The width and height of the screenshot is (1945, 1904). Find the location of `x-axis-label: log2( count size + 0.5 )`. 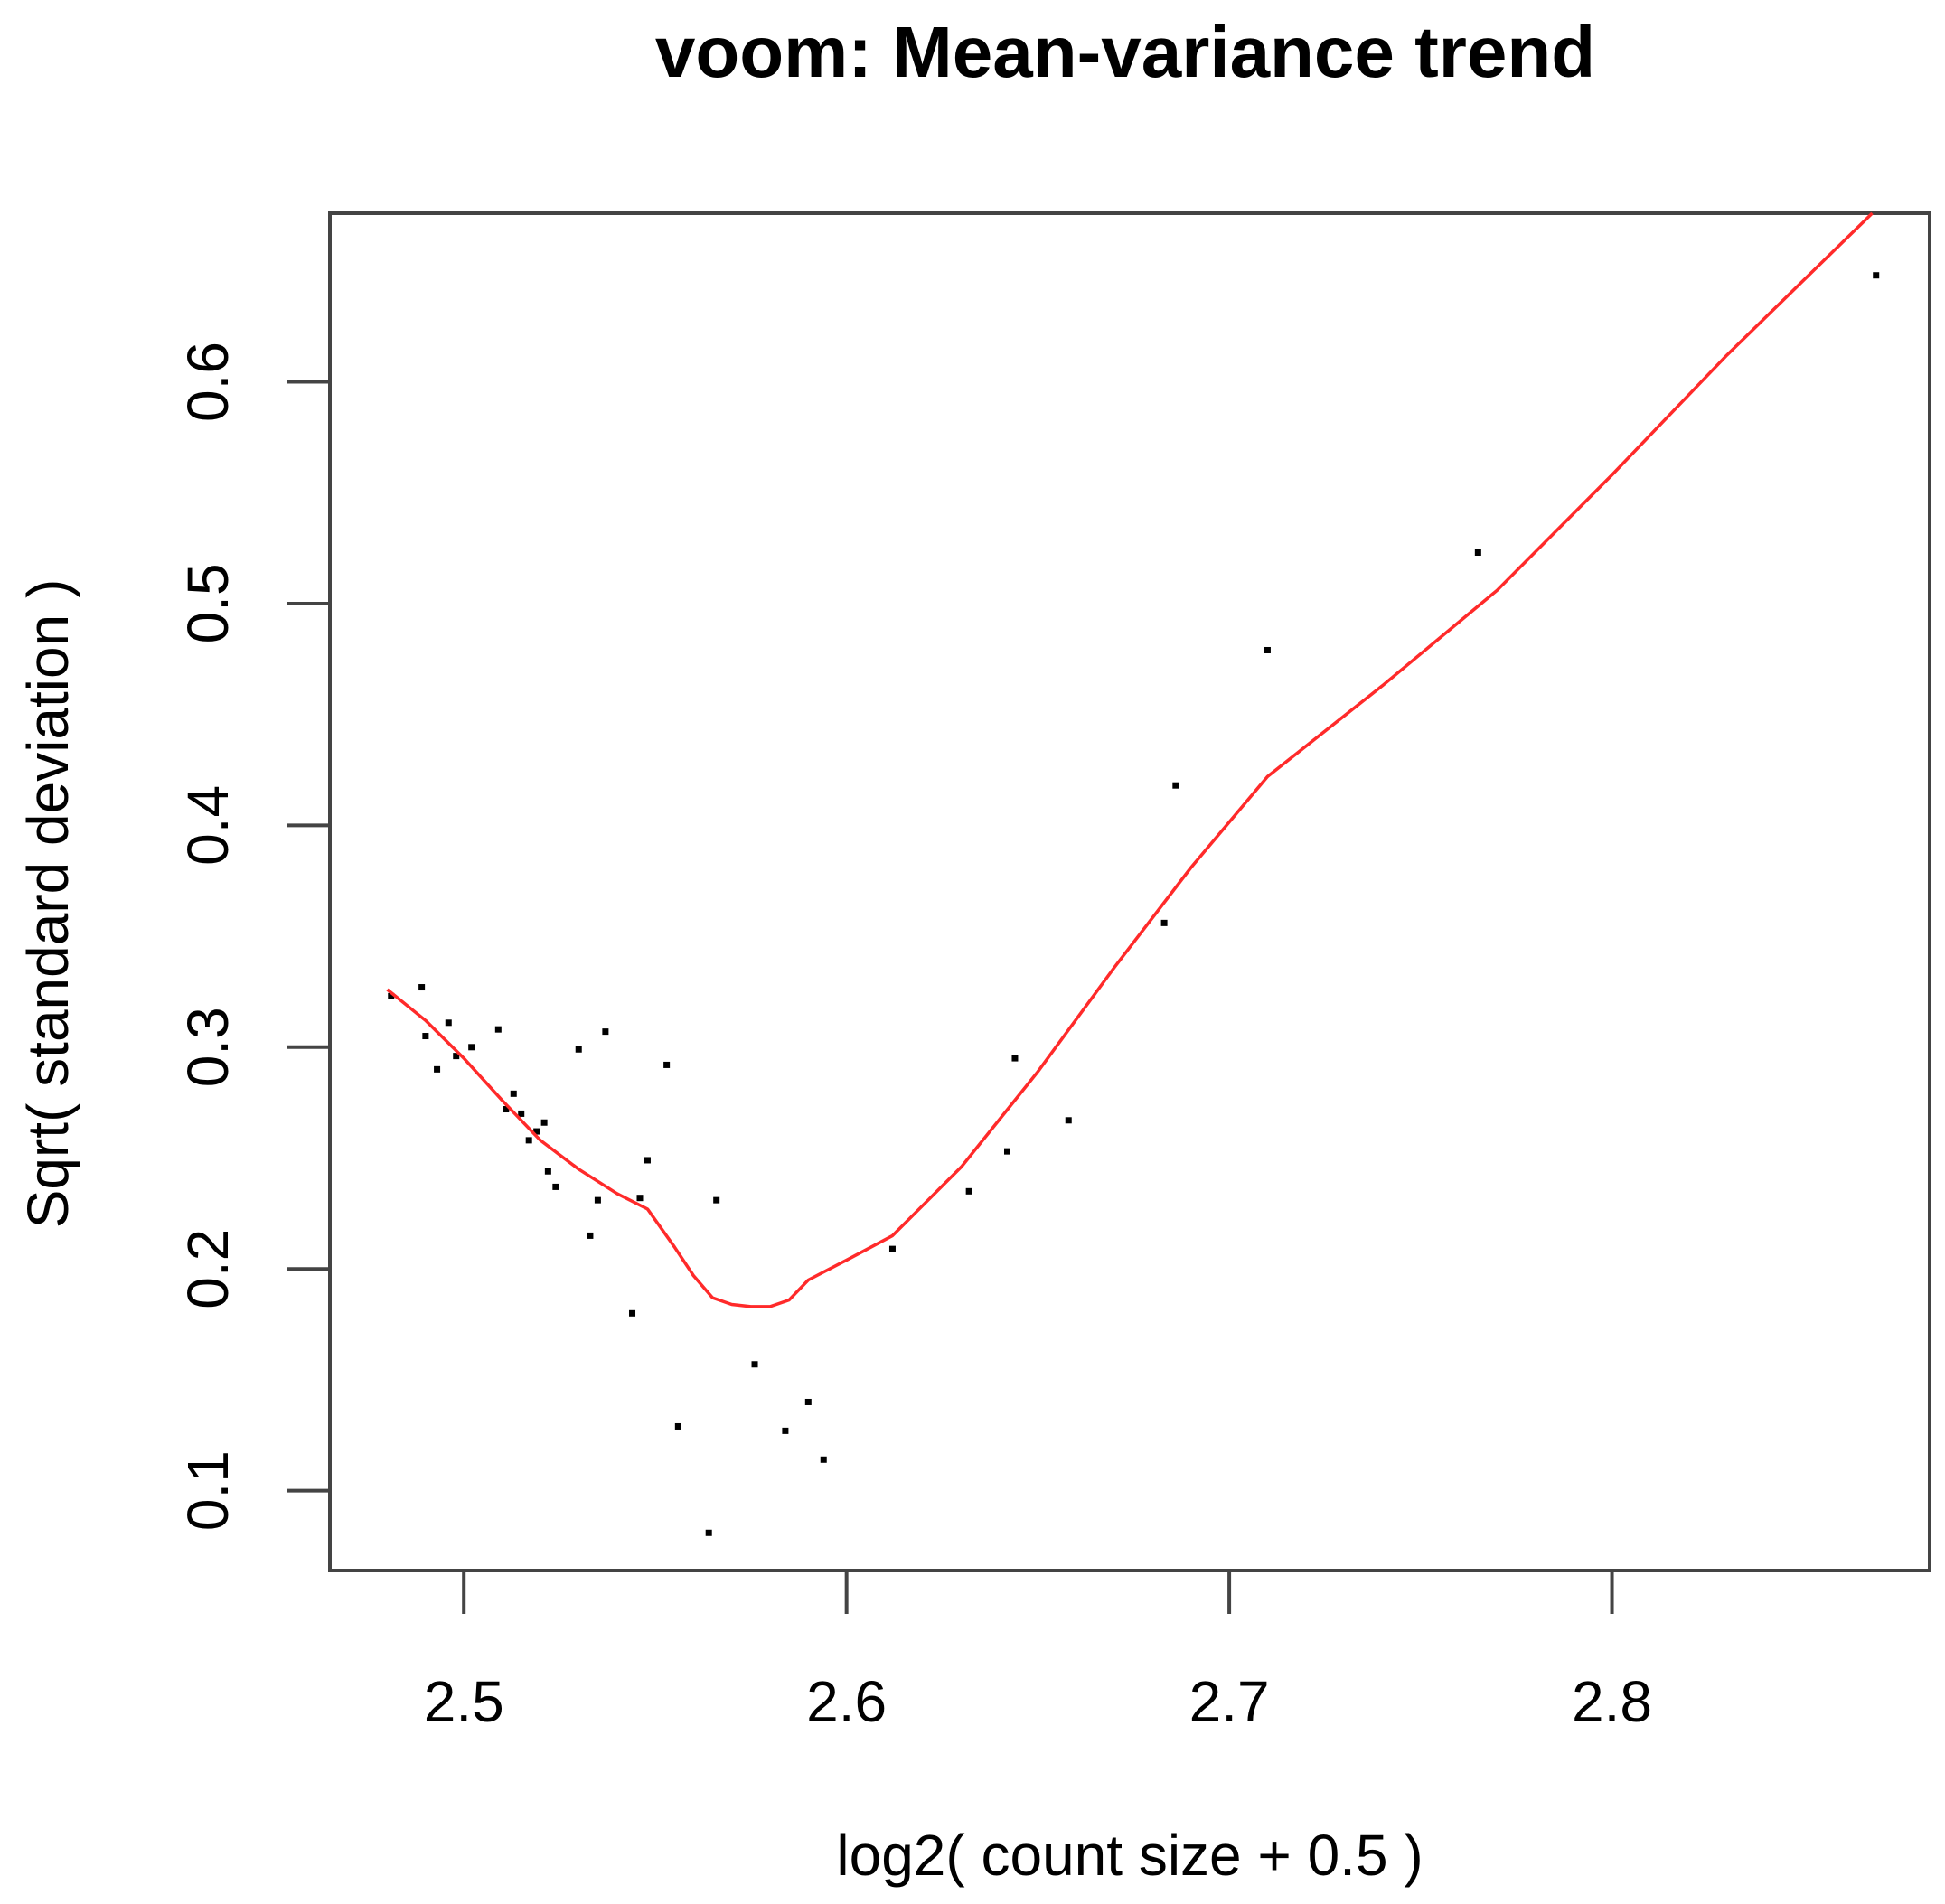

x-axis-label: log2( count size + 0.5 ) is located at coordinates (1129, 1856).